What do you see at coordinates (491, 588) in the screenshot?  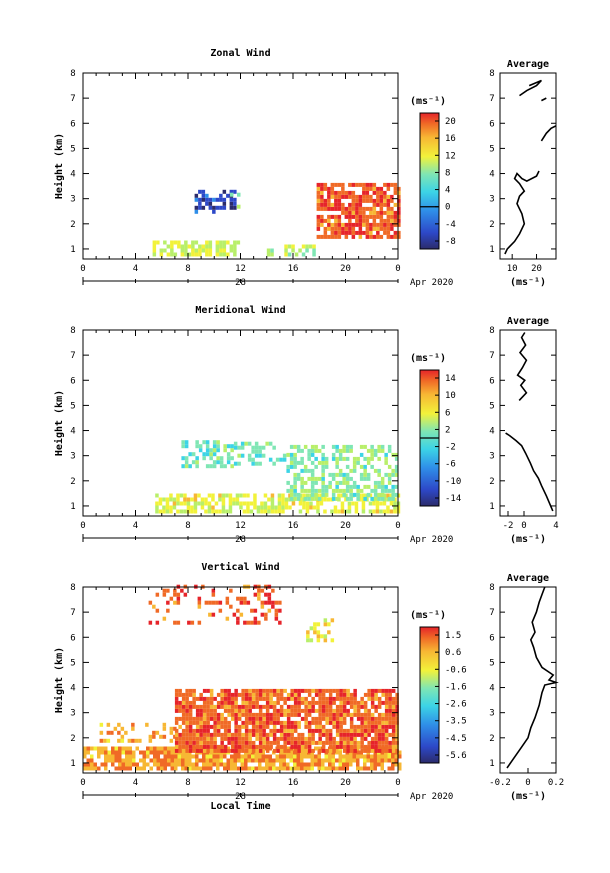 I see `avg-y-tick-label: 8` at bounding box center [491, 588].